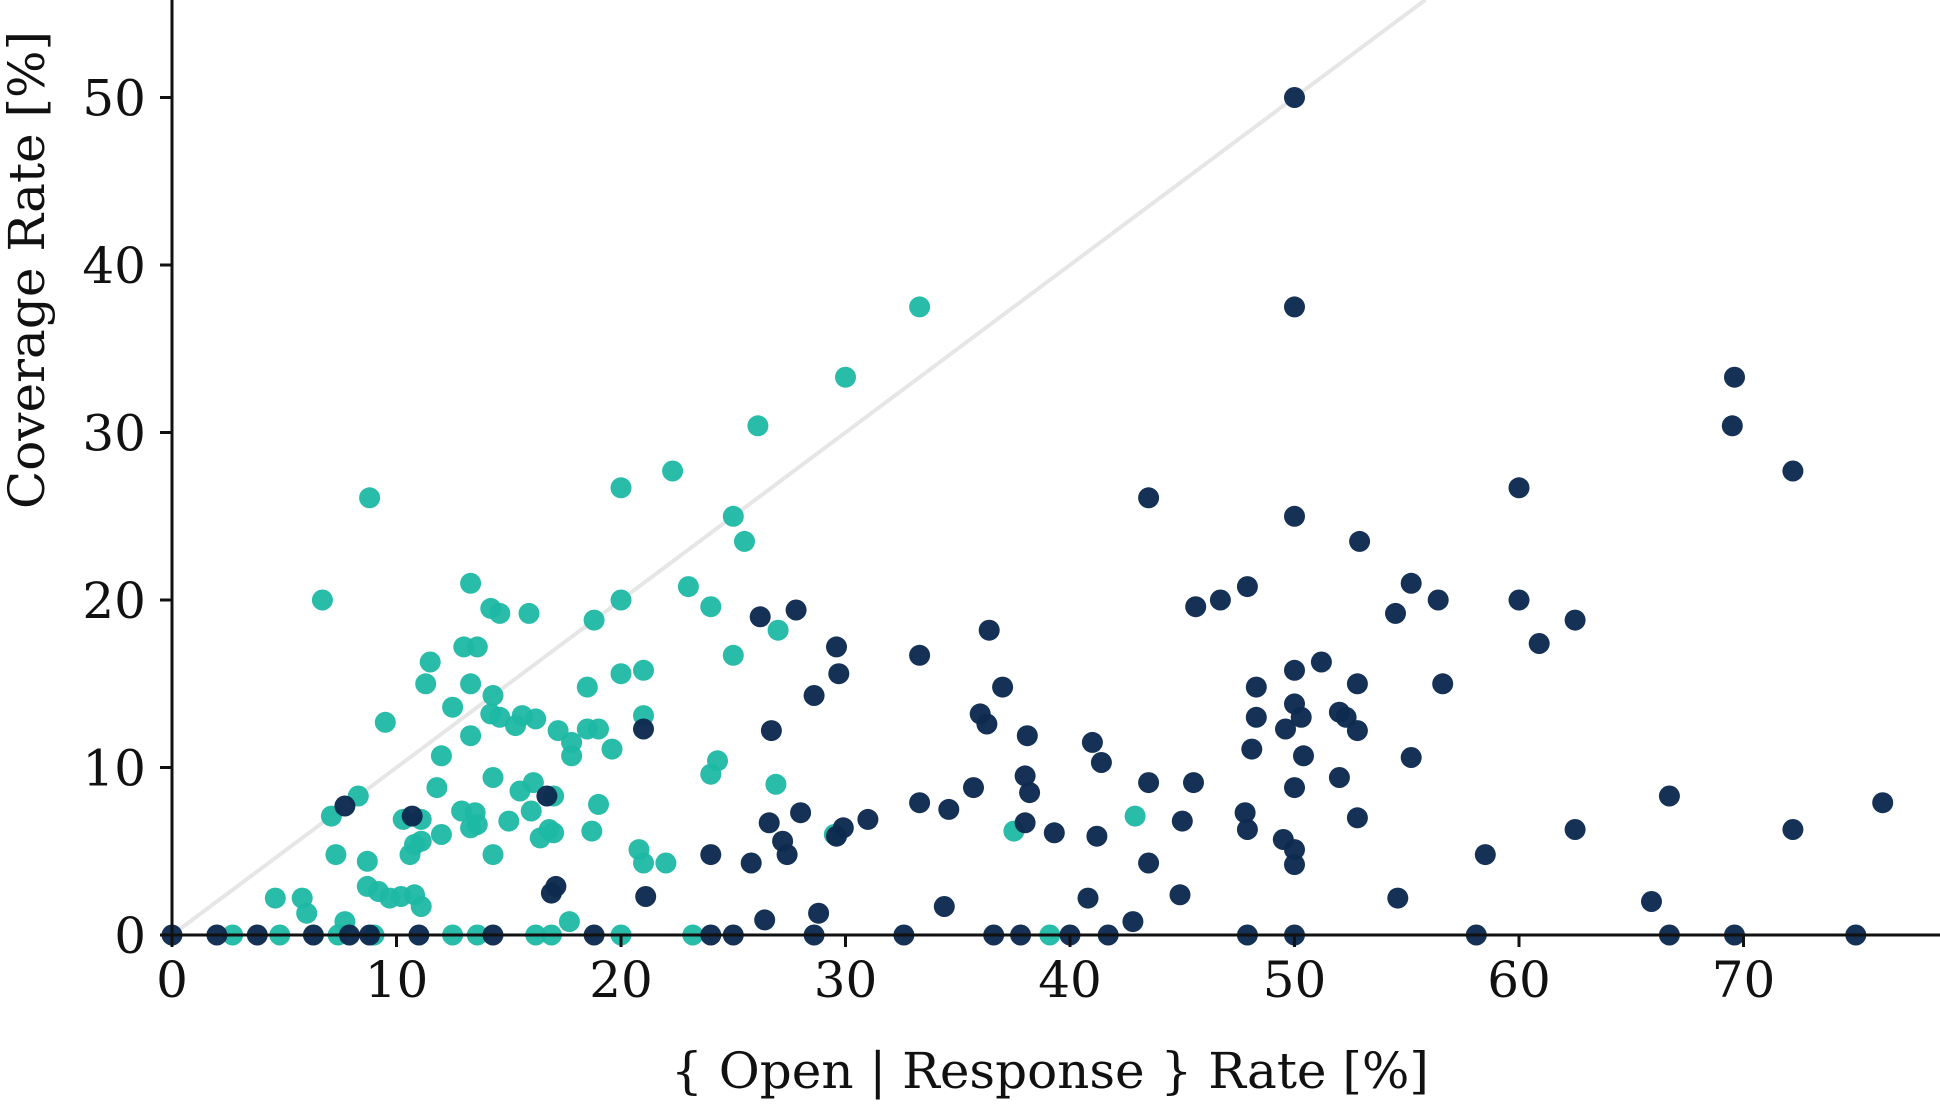 This screenshot has width=1940, height=1109. Describe the element at coordinates (130, 936) in the screenshot. I see `y-tick-label: 0` at that location.